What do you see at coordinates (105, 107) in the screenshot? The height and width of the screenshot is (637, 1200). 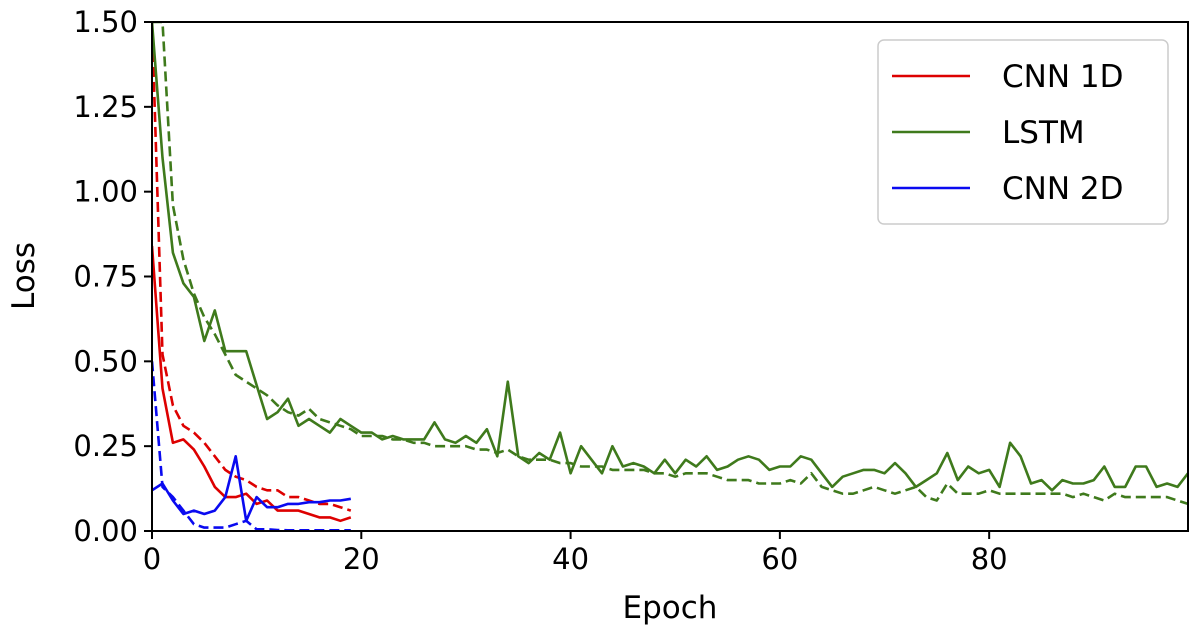 I see `y-tick-label: 1.25` at bounding box center [105, 107].